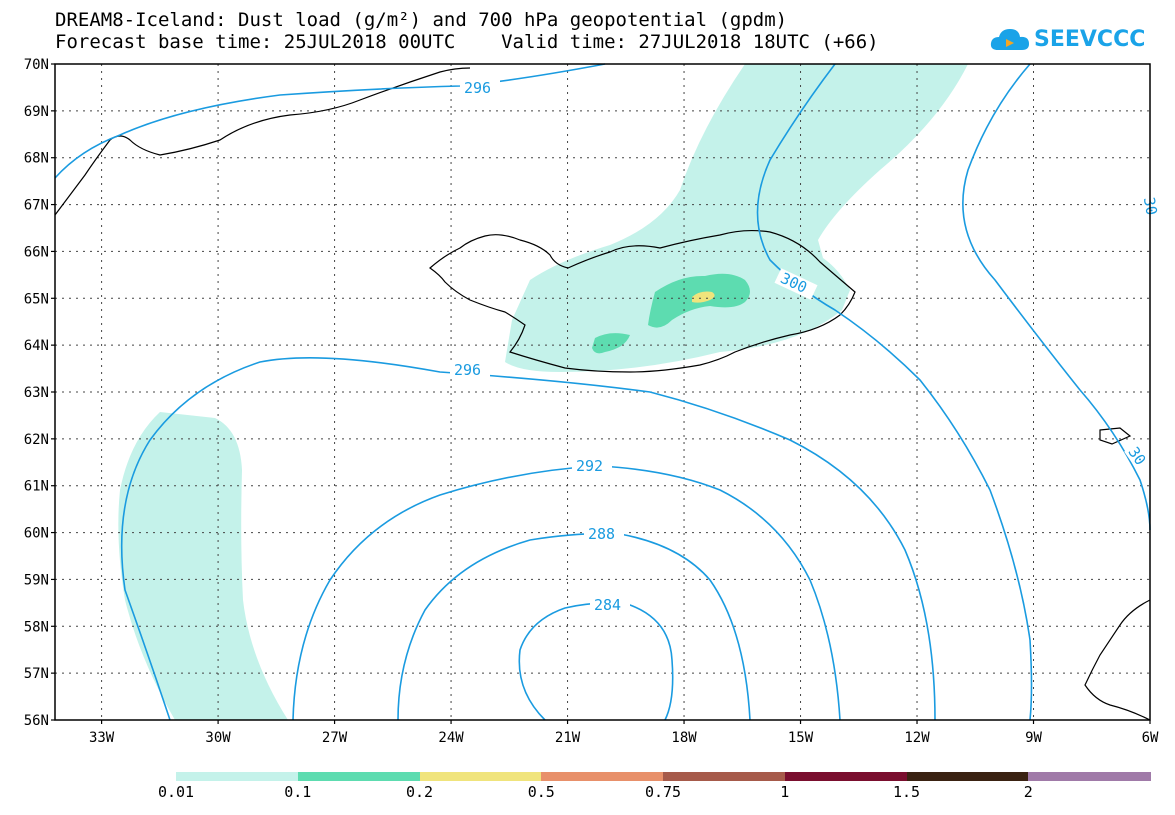  I want to click on lon-tick-label: 6W, so click(1150, 738).